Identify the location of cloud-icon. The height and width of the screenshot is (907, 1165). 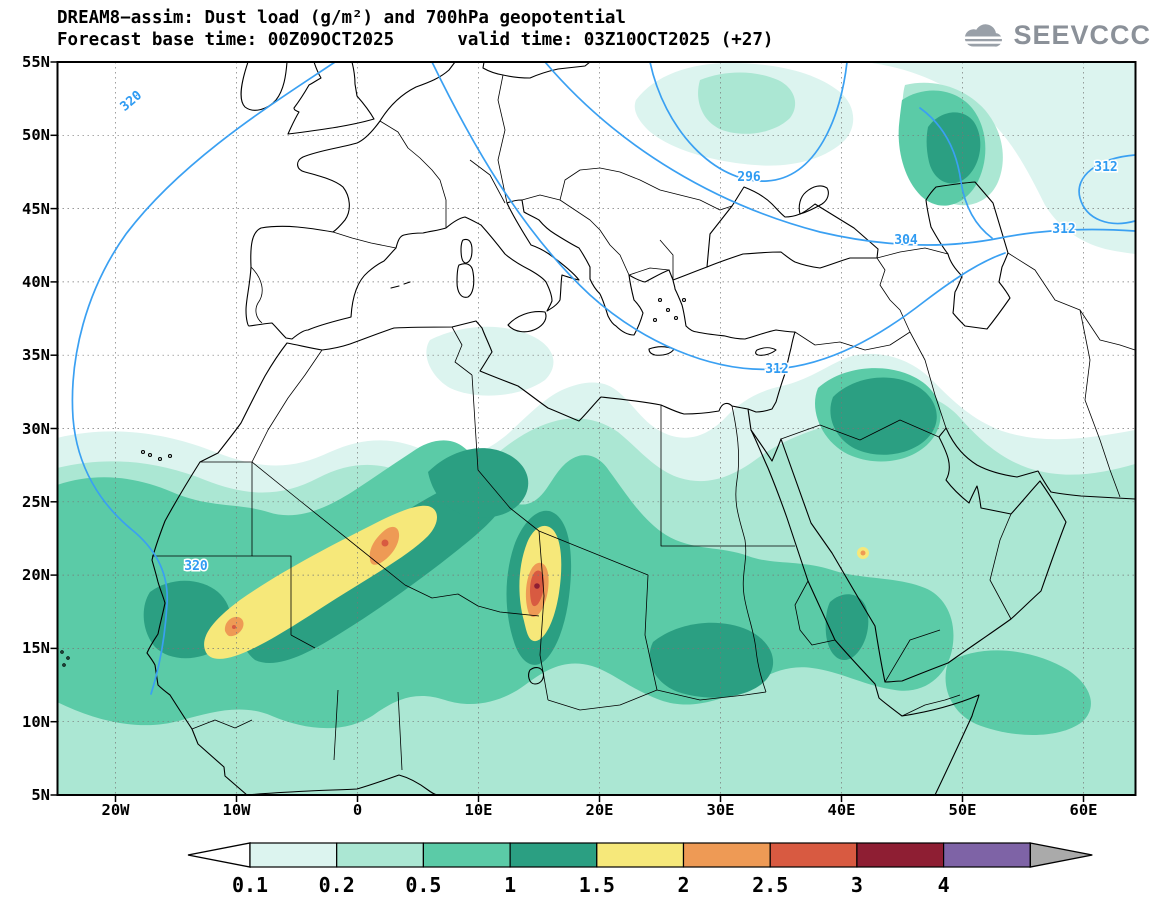
(983, 35).